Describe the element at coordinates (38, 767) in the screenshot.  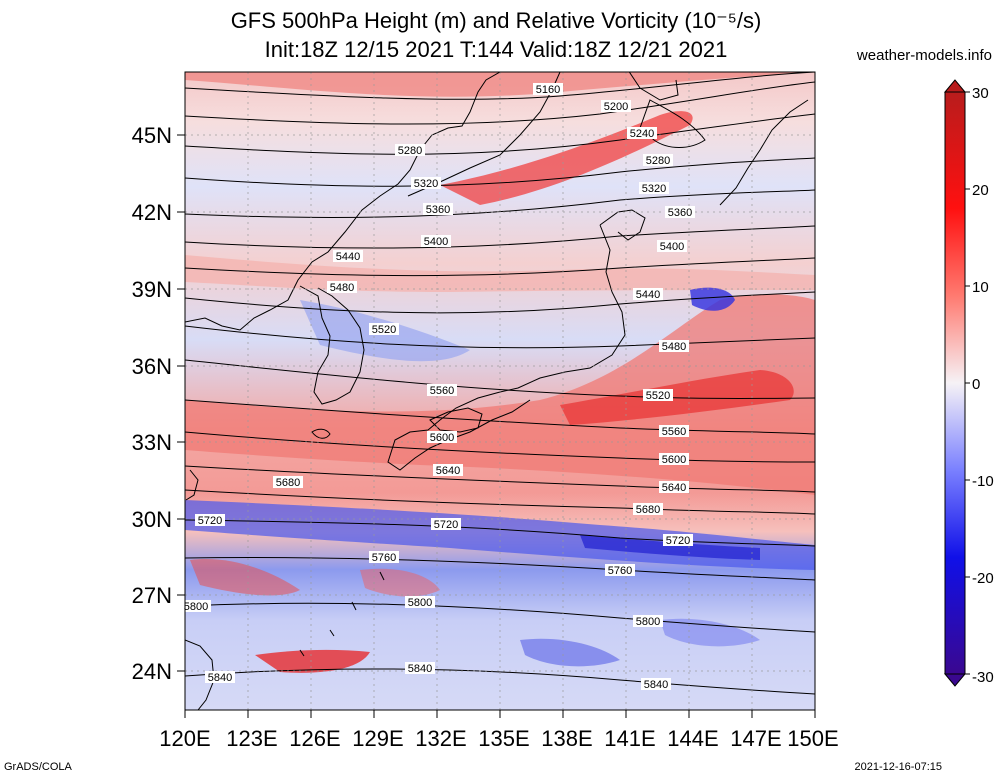
I see `footer-software: GrADS/COLA` at that location.